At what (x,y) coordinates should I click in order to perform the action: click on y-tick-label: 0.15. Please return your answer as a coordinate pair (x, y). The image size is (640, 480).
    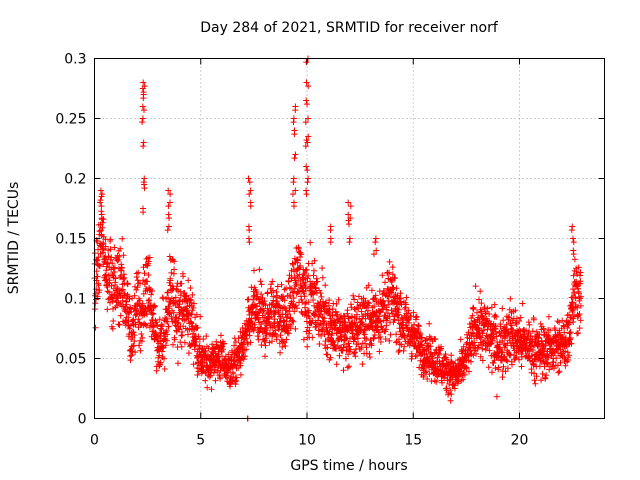
    Looking at the image, I should click on (70, 240).